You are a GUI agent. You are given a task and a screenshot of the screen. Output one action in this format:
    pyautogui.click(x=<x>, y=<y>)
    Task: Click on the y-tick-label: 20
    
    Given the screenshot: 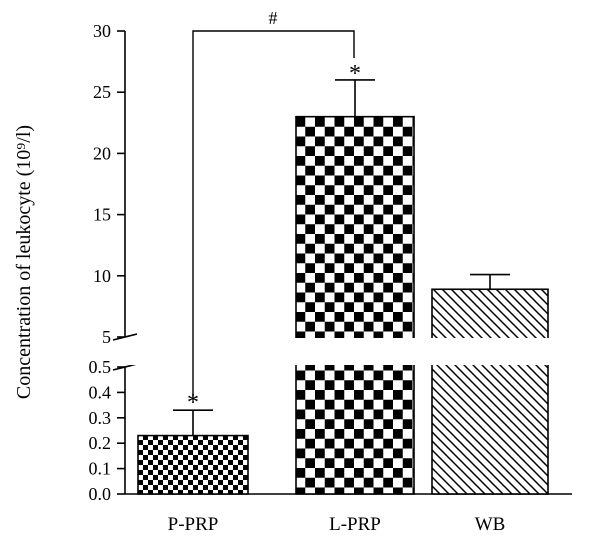 What is the action you would take?
    pyautogui.click(x=102, y=153)
    